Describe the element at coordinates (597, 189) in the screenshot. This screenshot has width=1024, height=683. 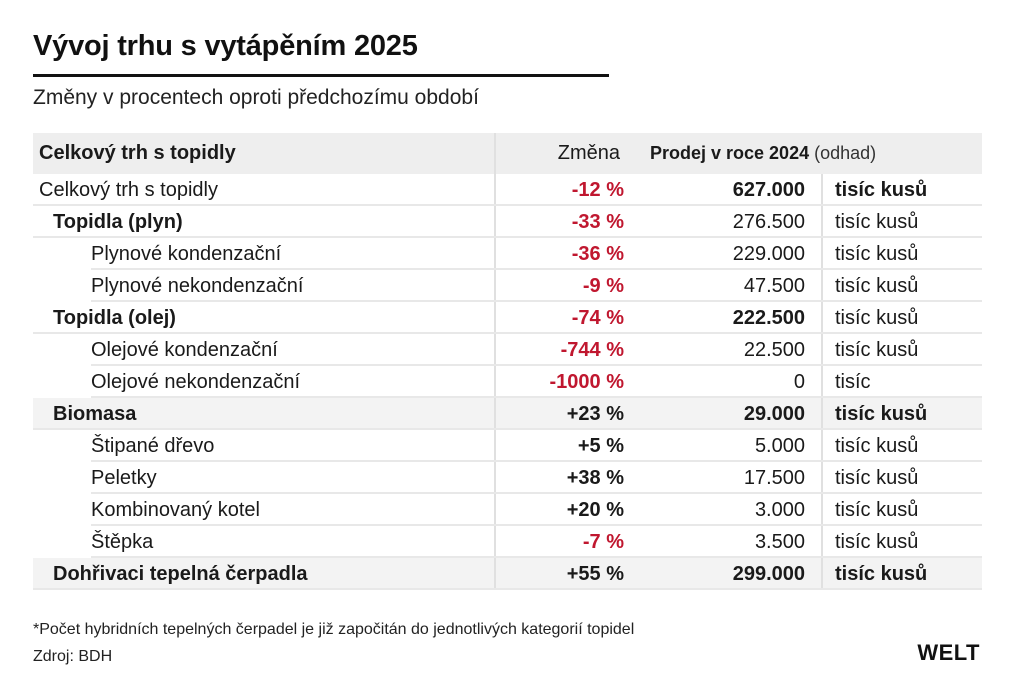
I see `row-change: -12 %` at that location.